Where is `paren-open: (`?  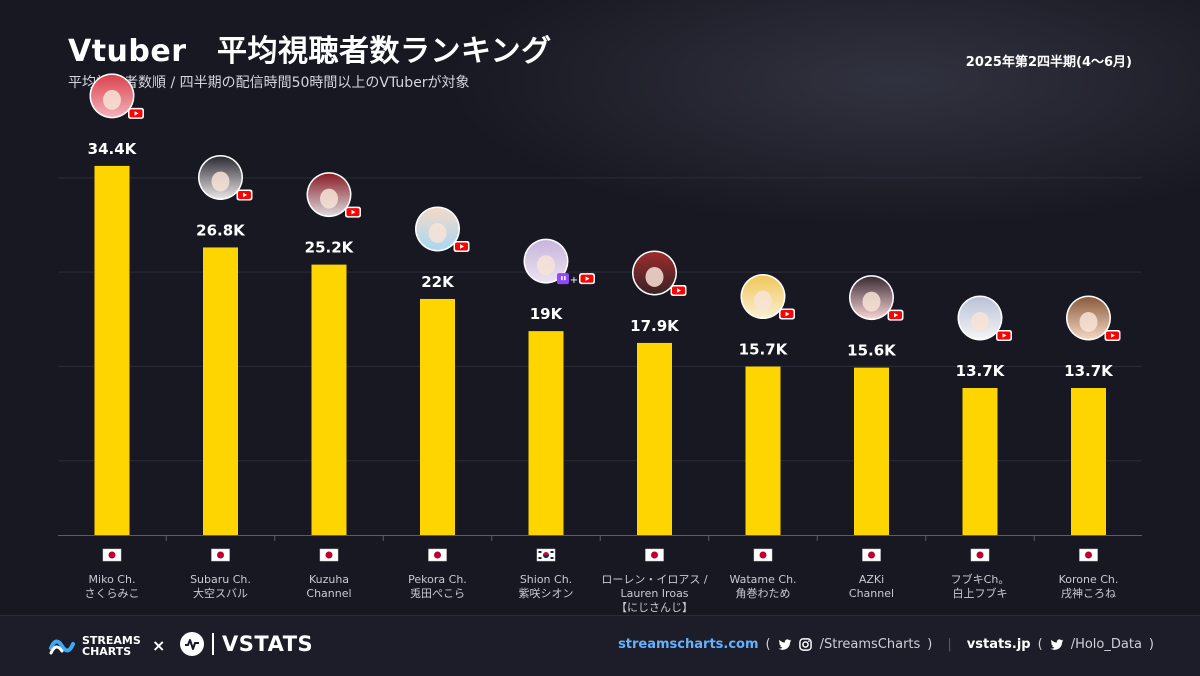 paren-open: ( is located at coordinates (768, 644).